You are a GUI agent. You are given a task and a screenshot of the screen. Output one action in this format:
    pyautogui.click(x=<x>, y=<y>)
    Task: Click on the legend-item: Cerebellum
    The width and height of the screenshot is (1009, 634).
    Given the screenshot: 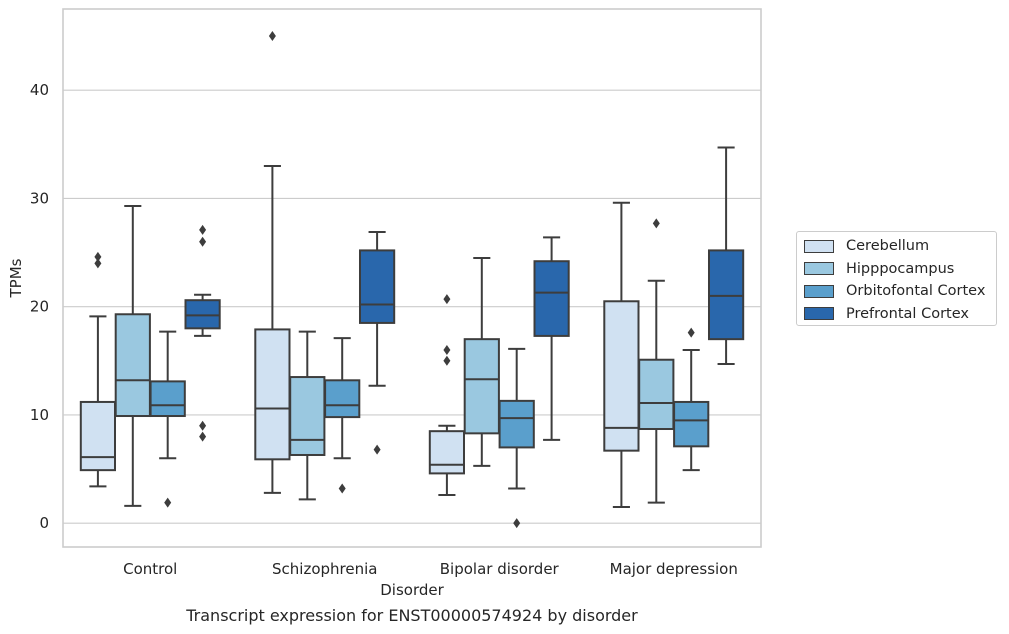 What is the action you would take?
    pyautogui.click(x=900, y=246)
    